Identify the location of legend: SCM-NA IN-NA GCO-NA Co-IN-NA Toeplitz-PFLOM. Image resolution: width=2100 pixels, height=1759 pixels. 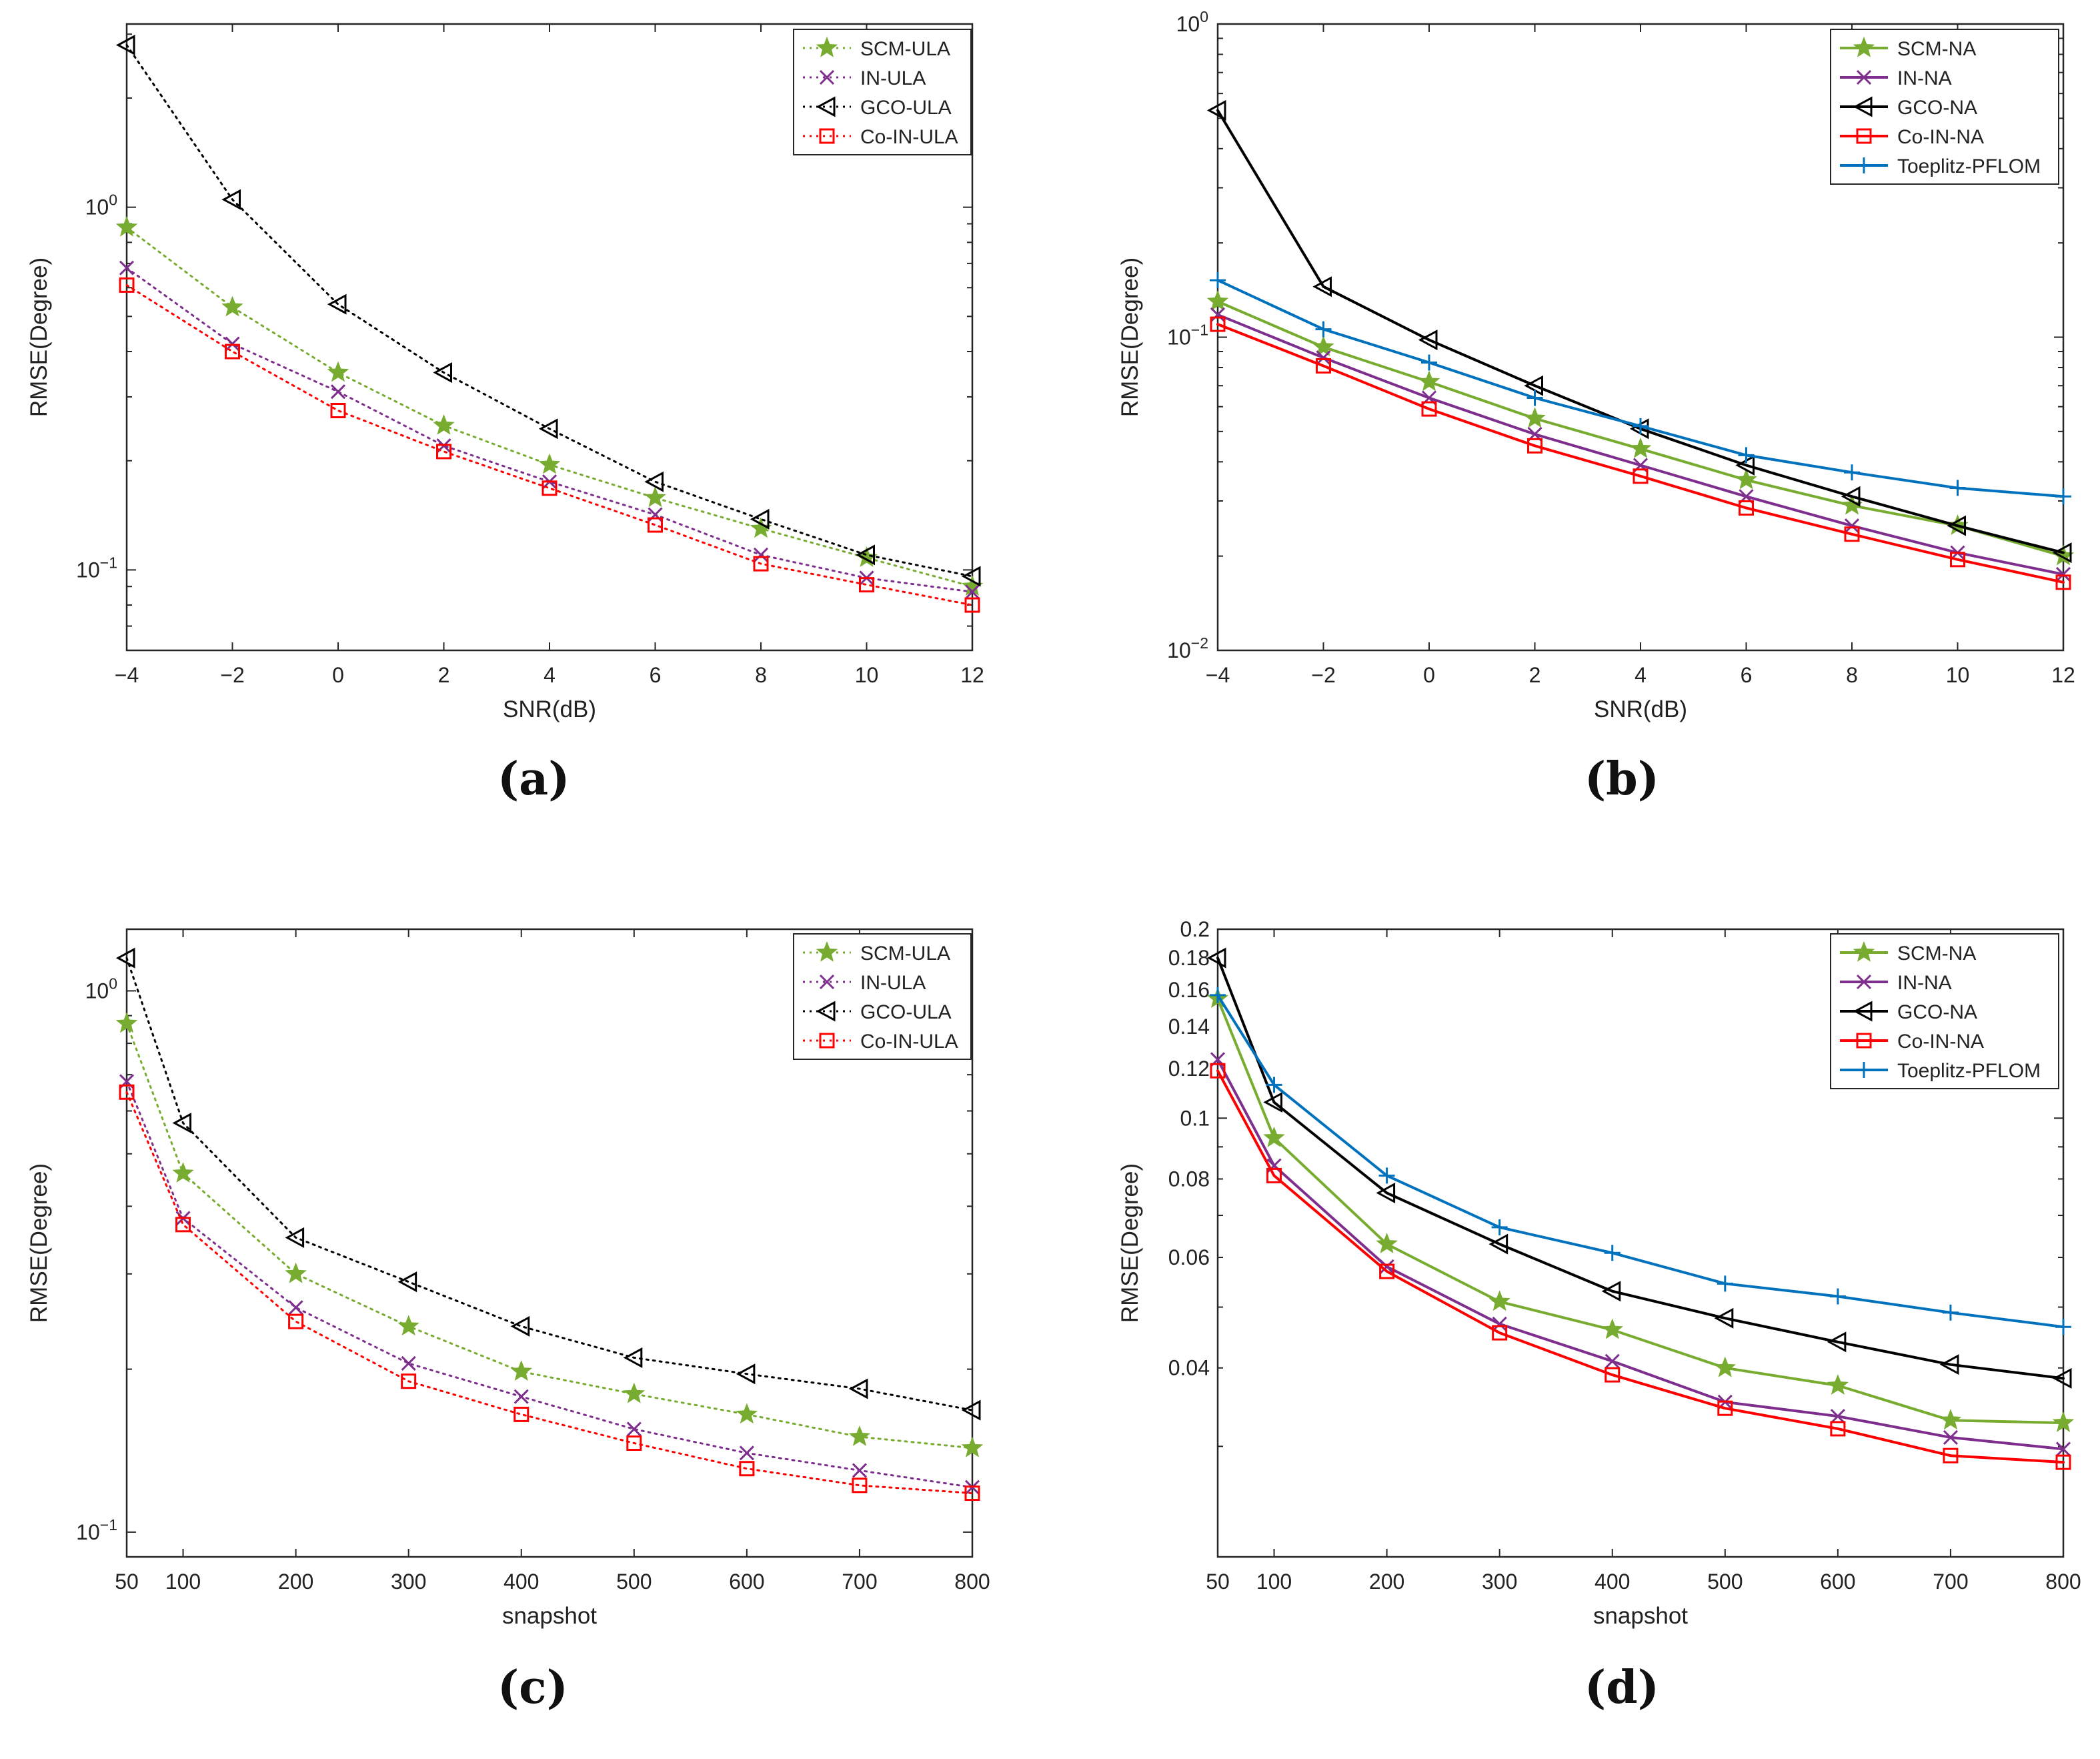
(1944, 107).